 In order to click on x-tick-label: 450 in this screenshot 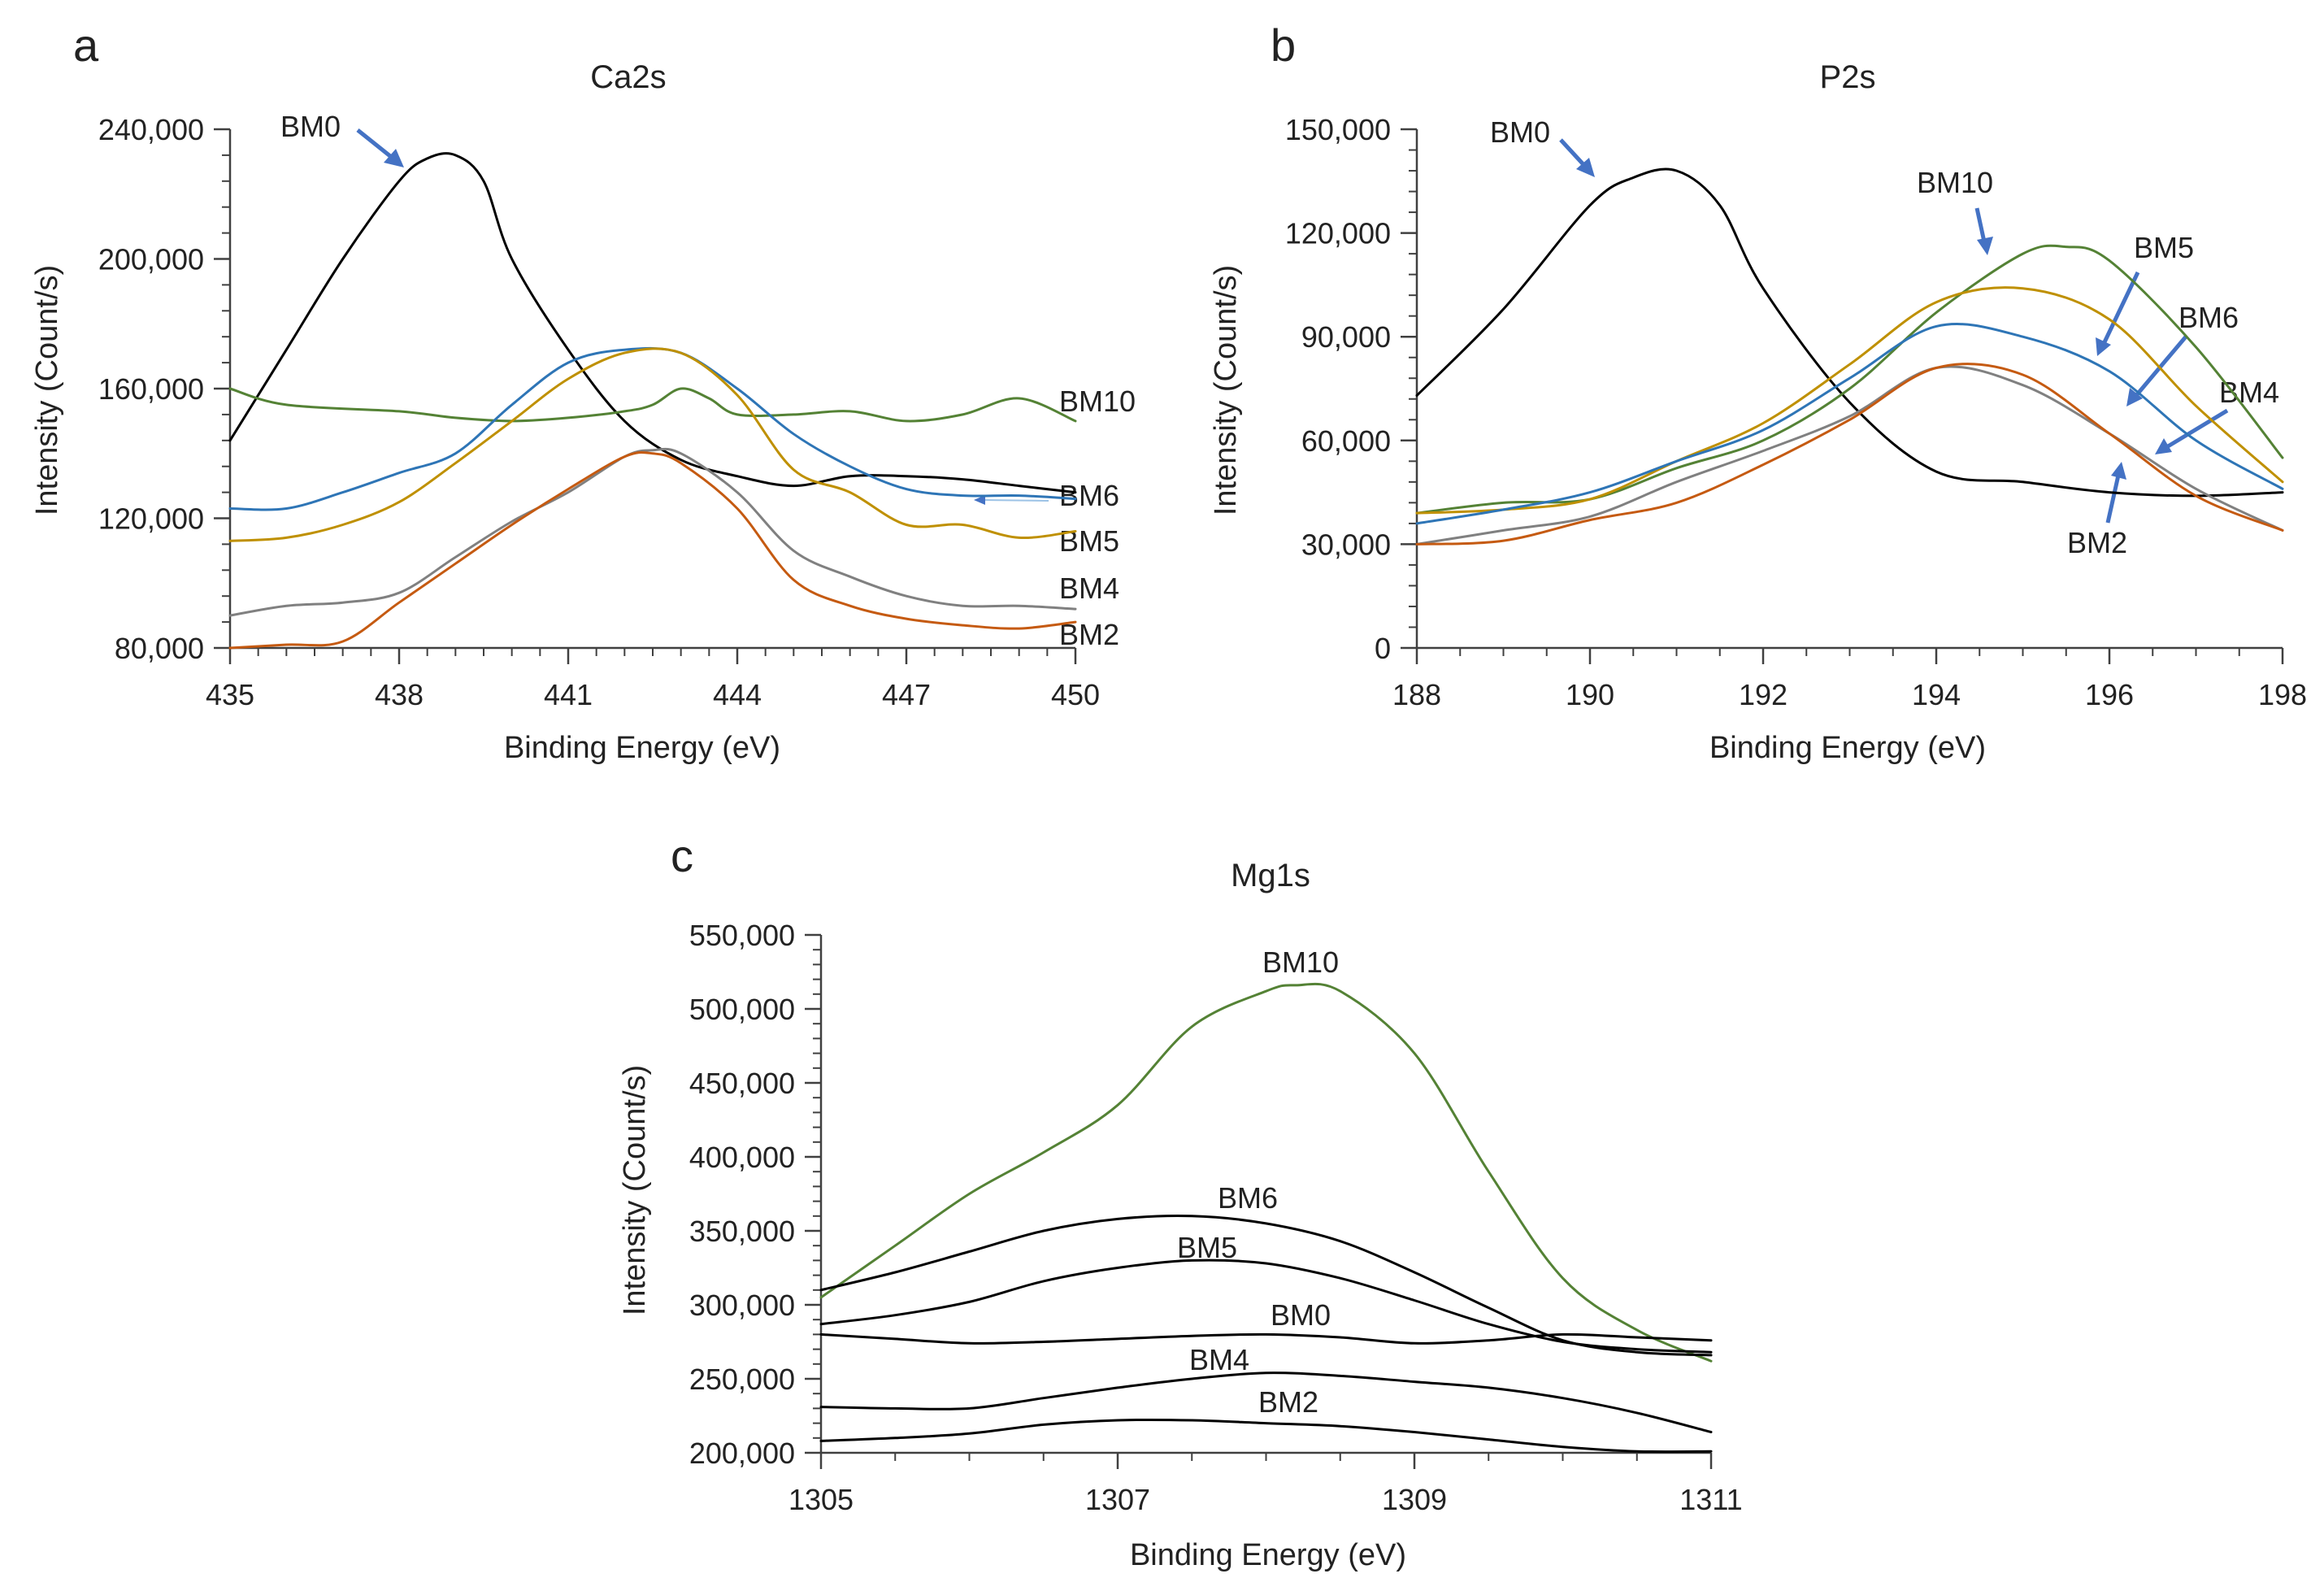, I will do `click(1075, 694)`.